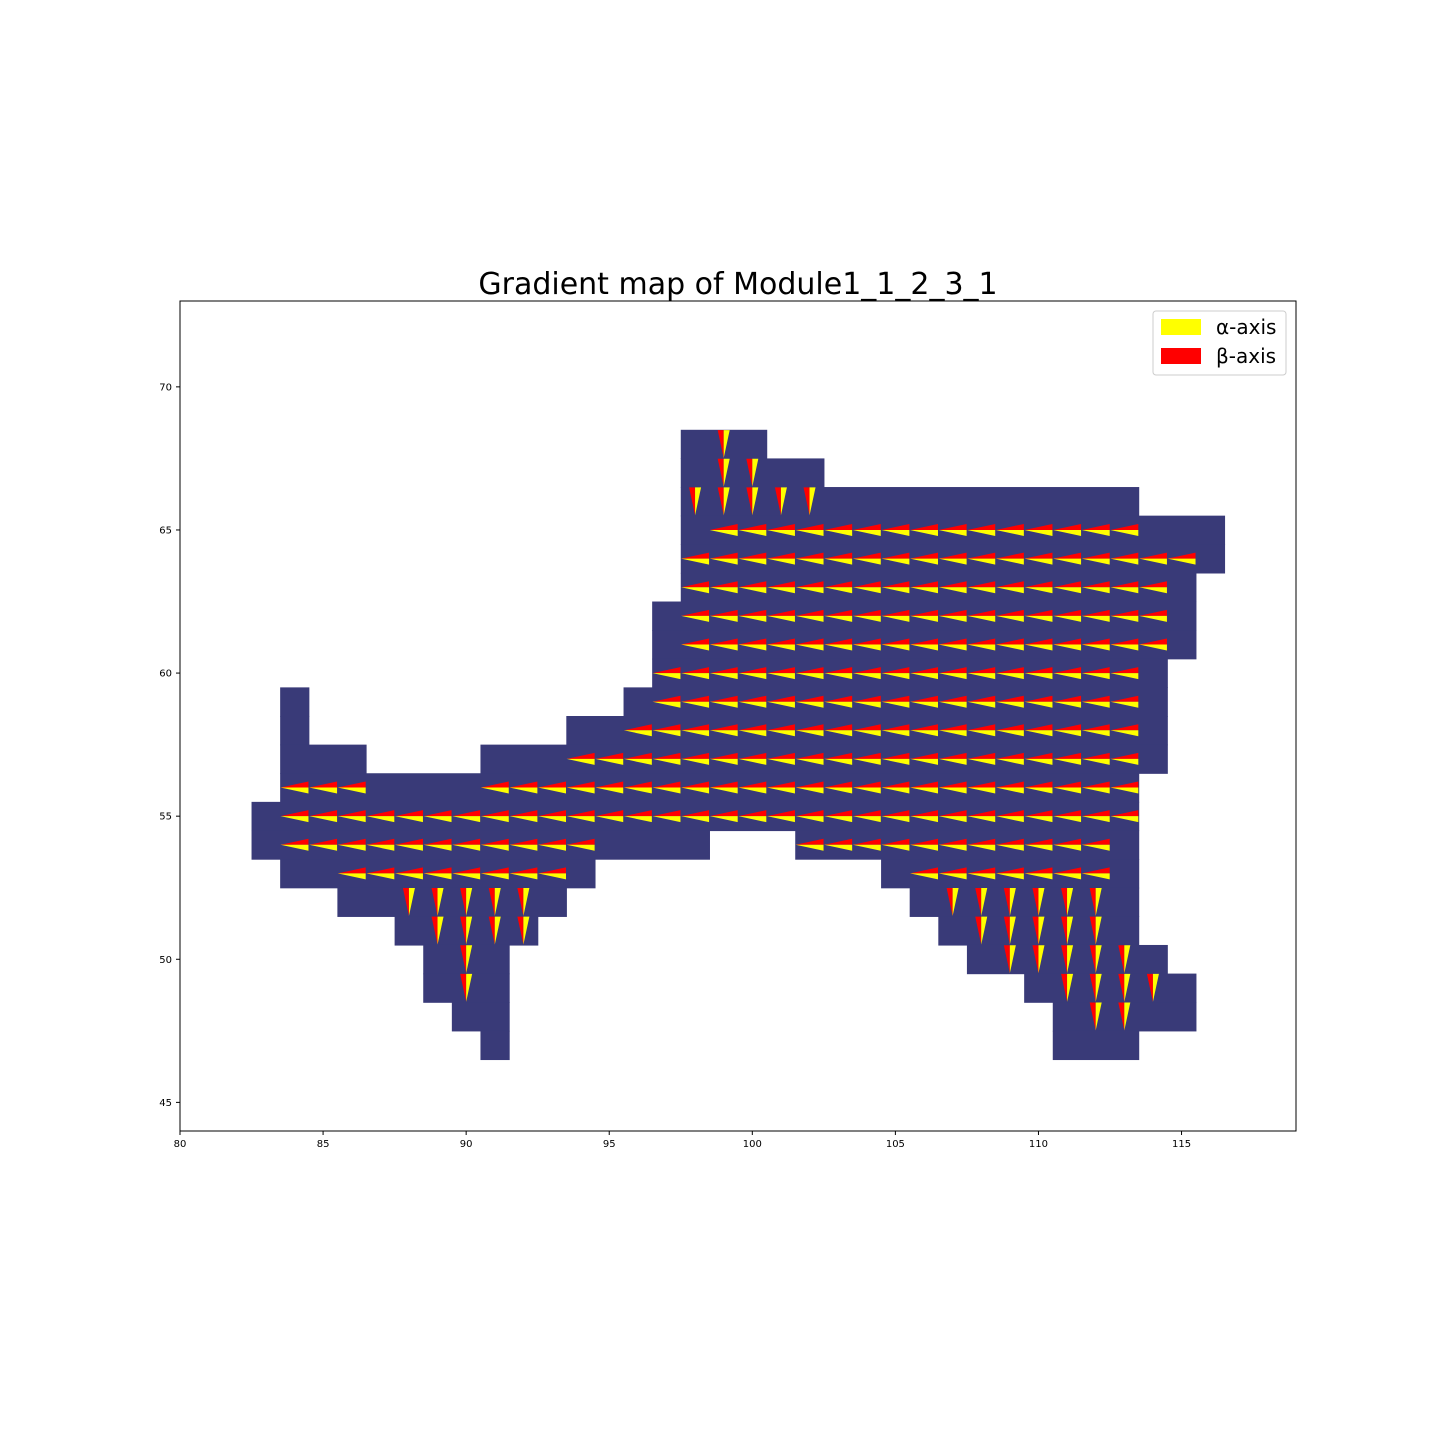 The height and width of the screenshot is (1440, 1440). What do you see at coordinates (1246, 356) in the screenshot?
I see `legend-label-beta: β-axis` at bounding box center [1246, 356].